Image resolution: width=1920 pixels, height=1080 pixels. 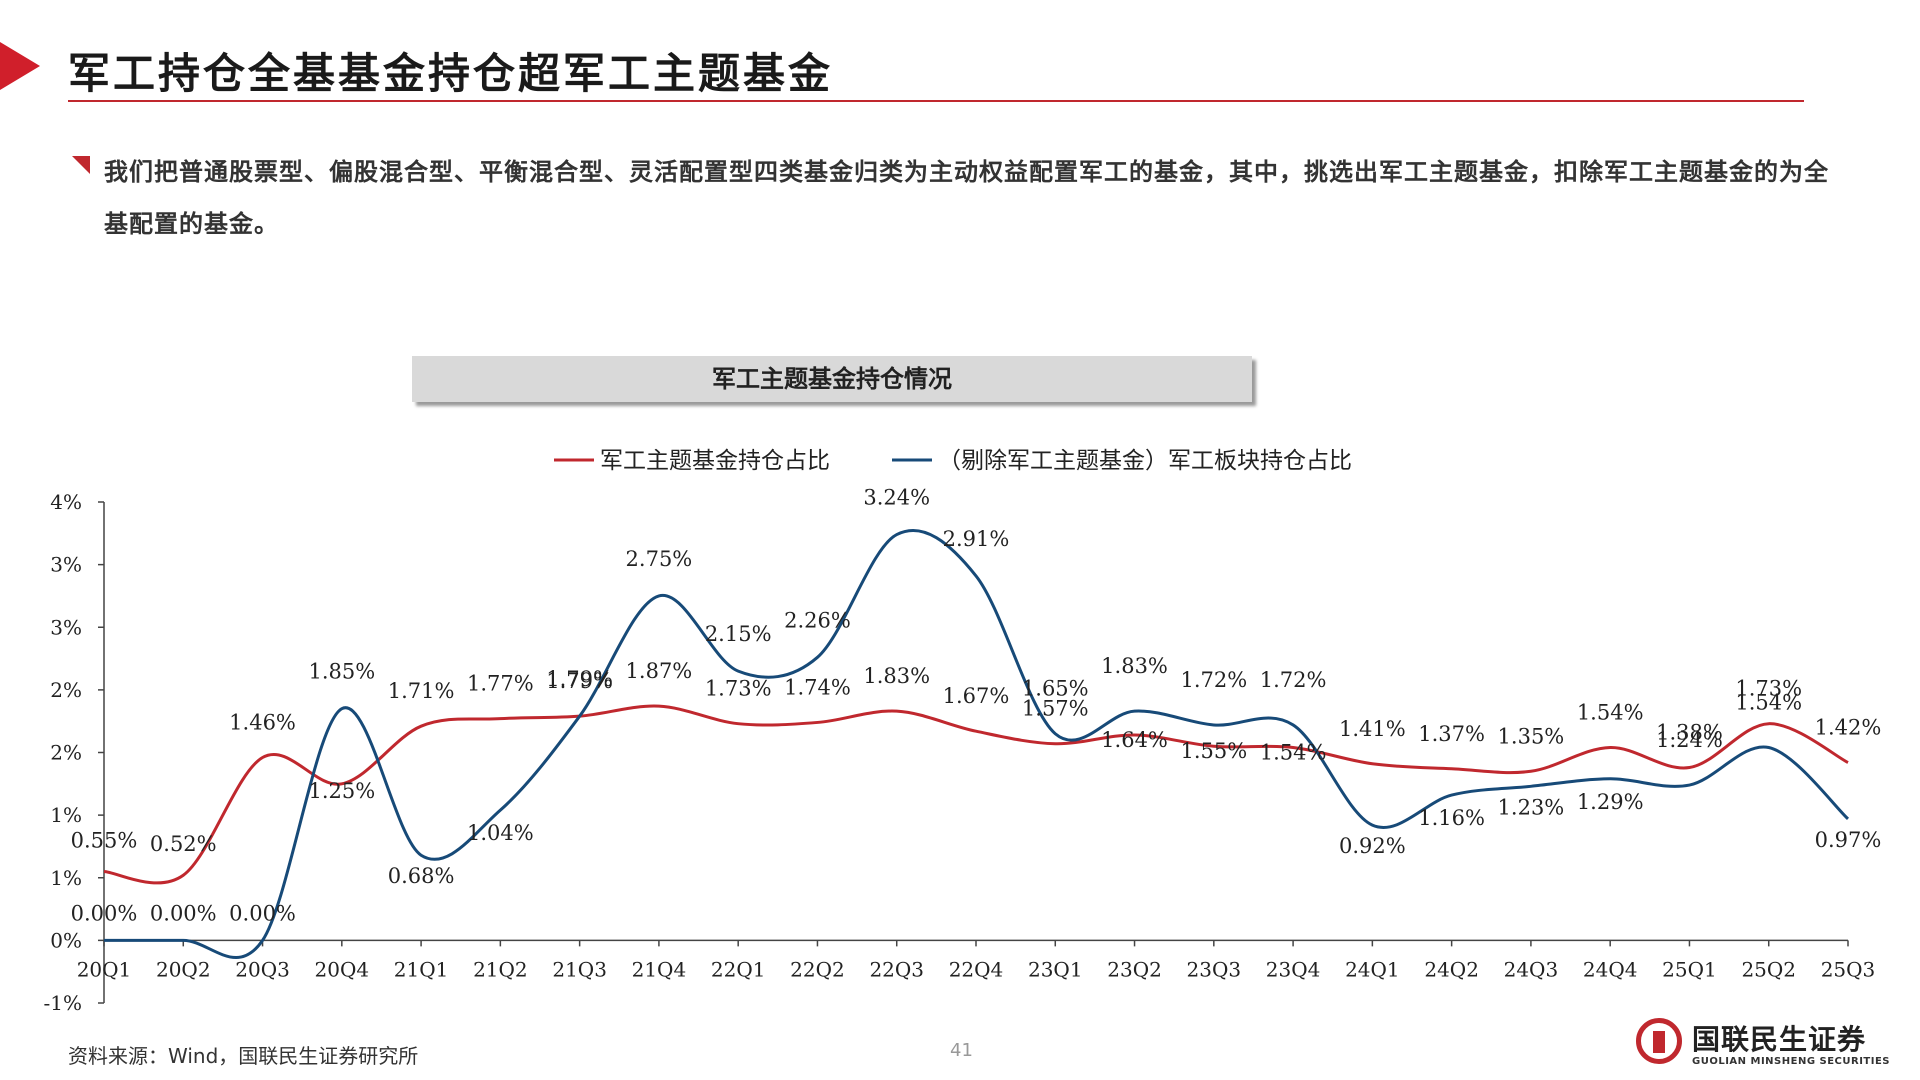 What do you see at coordinates (1779, 1039) in the screenshot?
I see `logo-text: 国联民生证券` at bounding box center [1779, 1039].